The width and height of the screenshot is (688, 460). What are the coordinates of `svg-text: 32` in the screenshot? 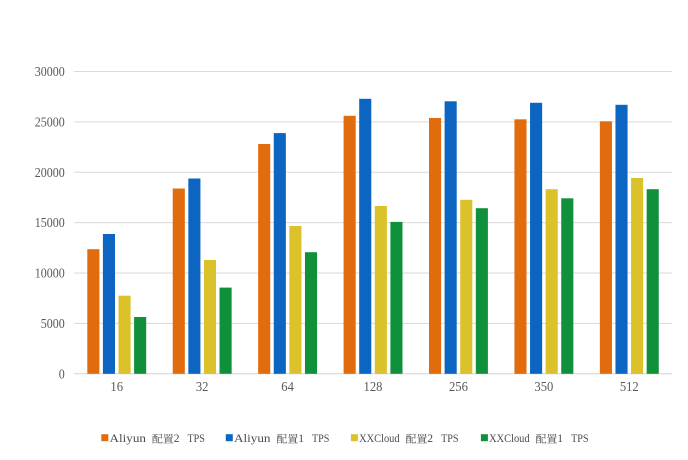 It's located at (202, 386).